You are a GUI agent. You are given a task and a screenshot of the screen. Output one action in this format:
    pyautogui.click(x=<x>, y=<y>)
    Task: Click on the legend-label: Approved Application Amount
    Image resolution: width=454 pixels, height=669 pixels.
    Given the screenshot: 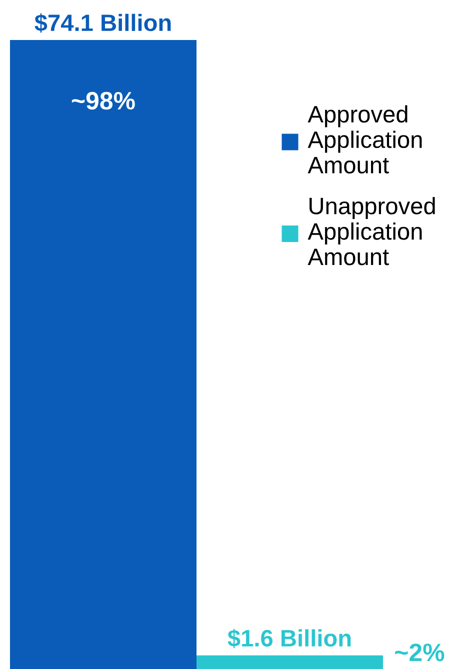 What is the action you would take?
    pyautogui.click(x=365, y=139)
    